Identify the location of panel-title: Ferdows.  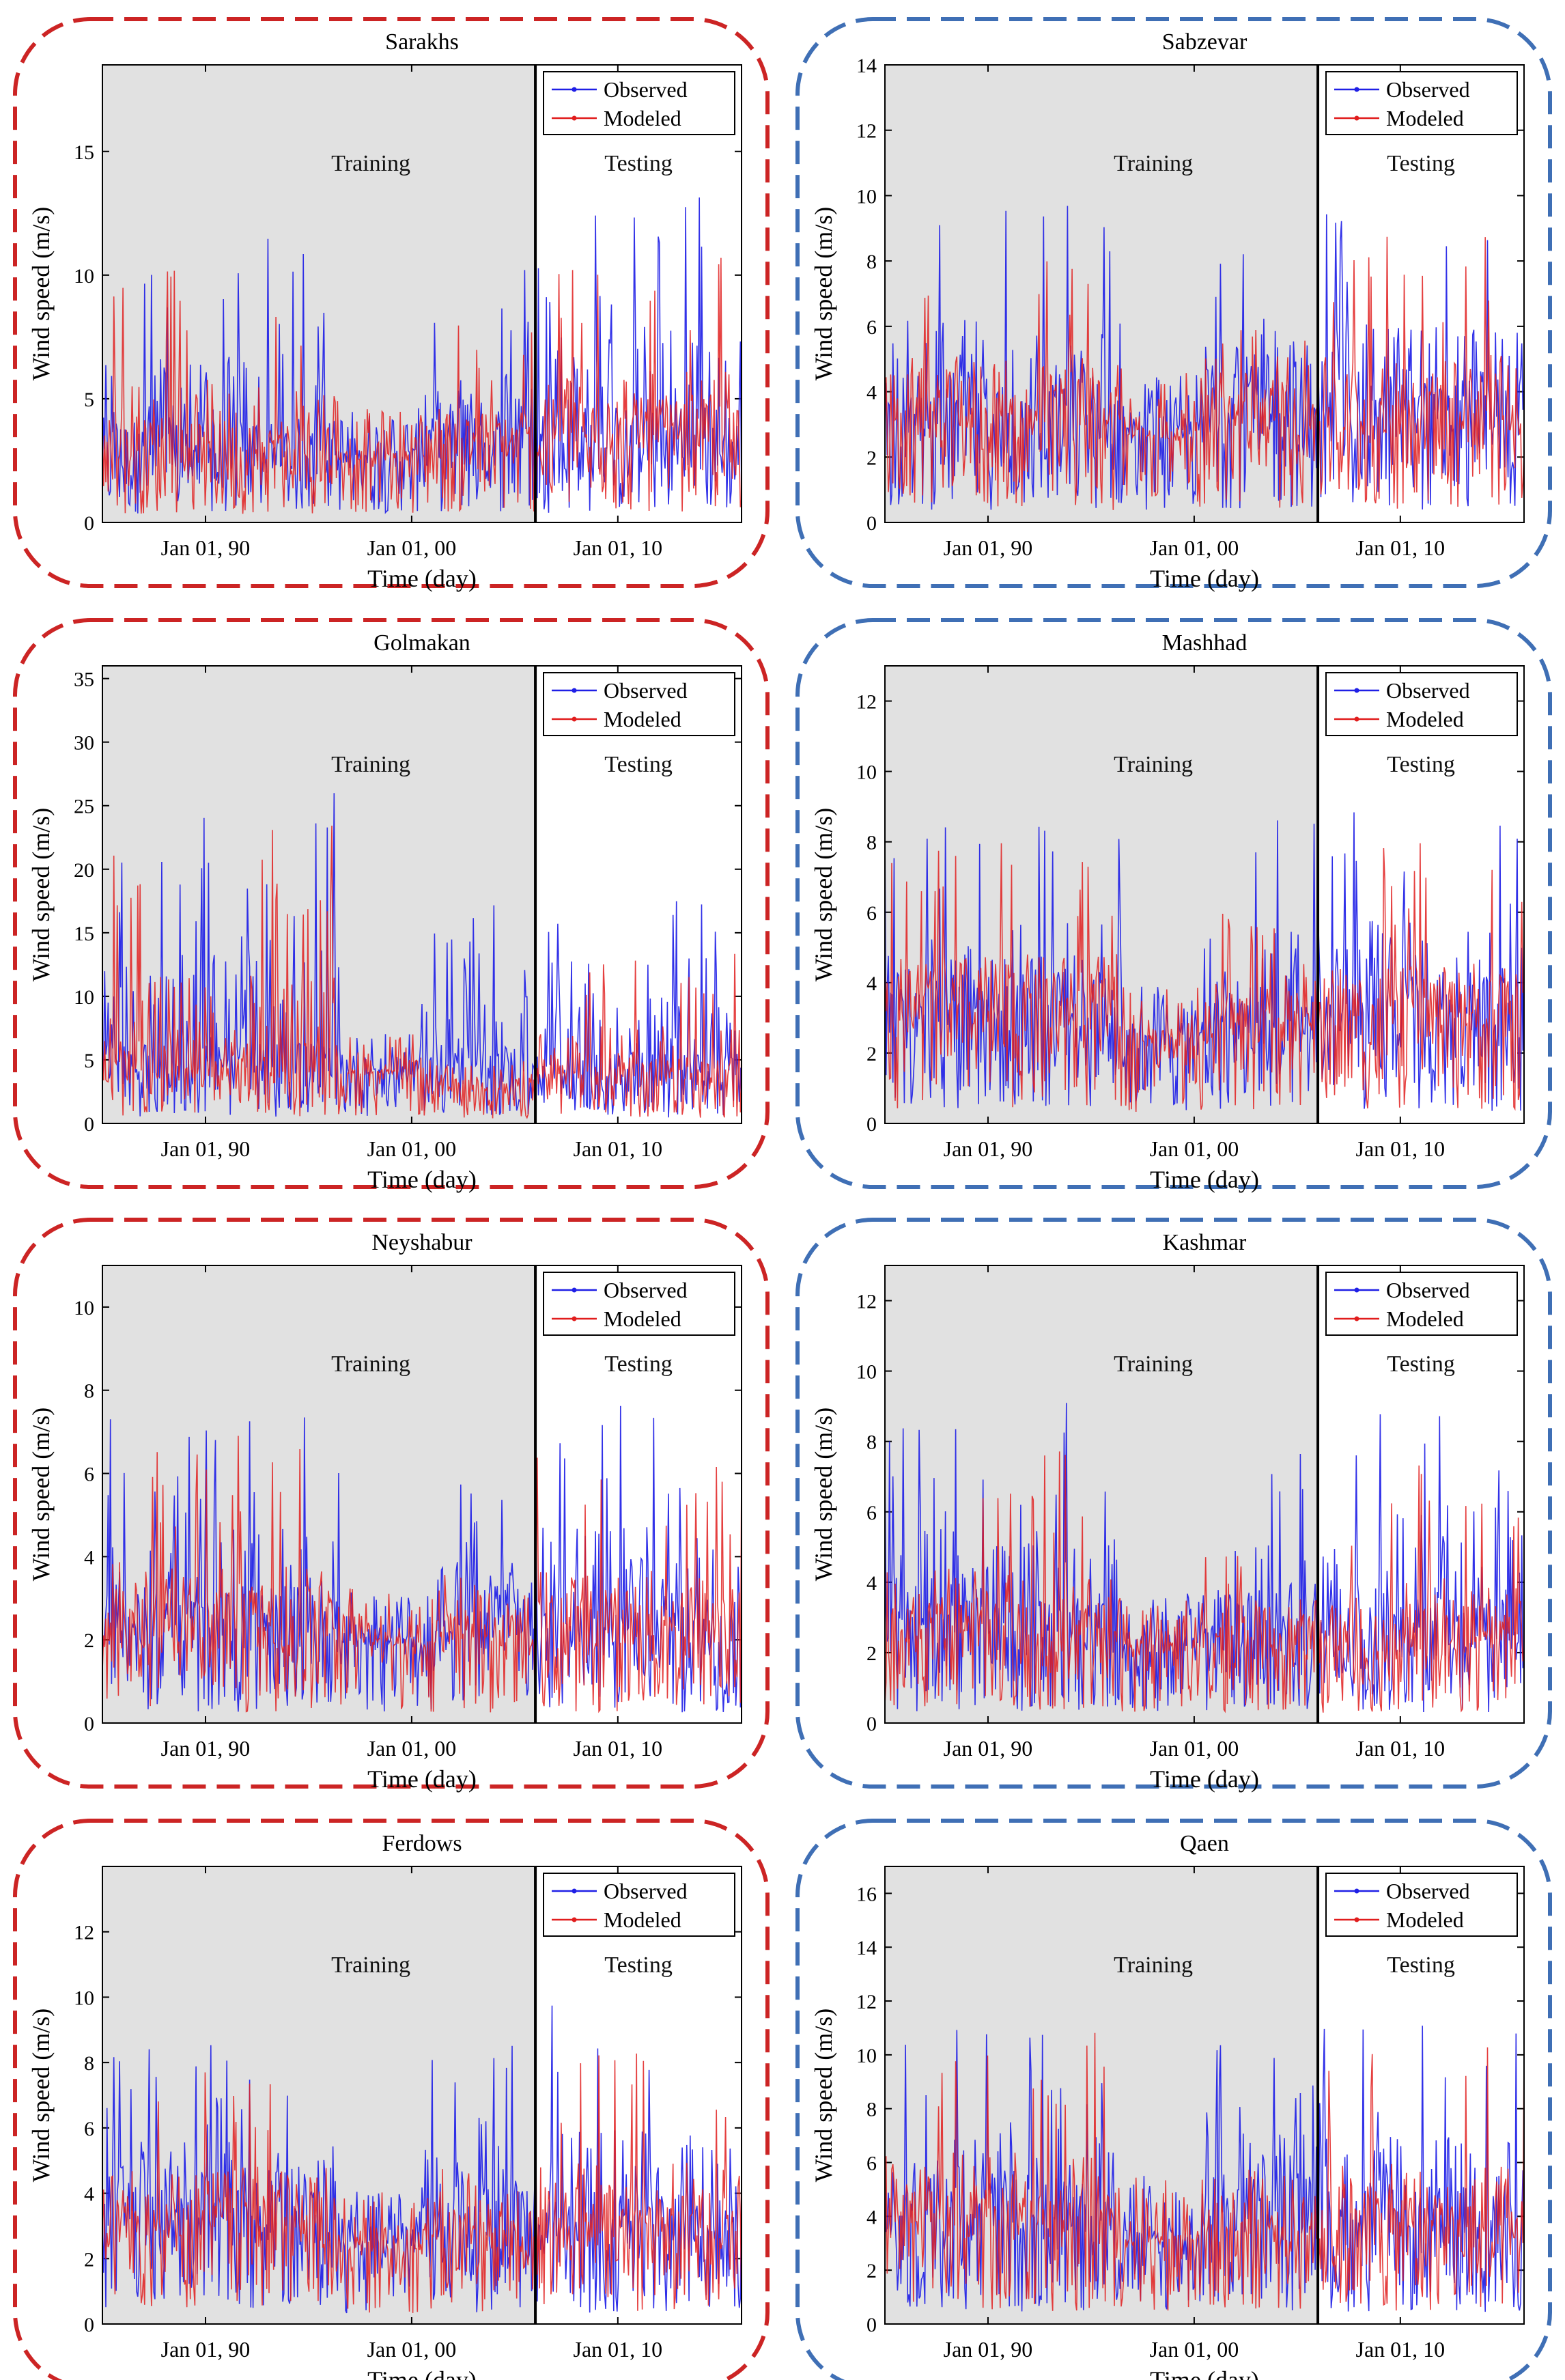
(422, 1843).